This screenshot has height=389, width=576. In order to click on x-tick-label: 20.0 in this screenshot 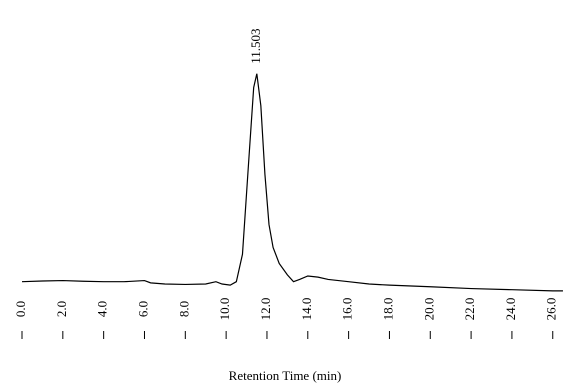, I will do `click(428, 309)`.